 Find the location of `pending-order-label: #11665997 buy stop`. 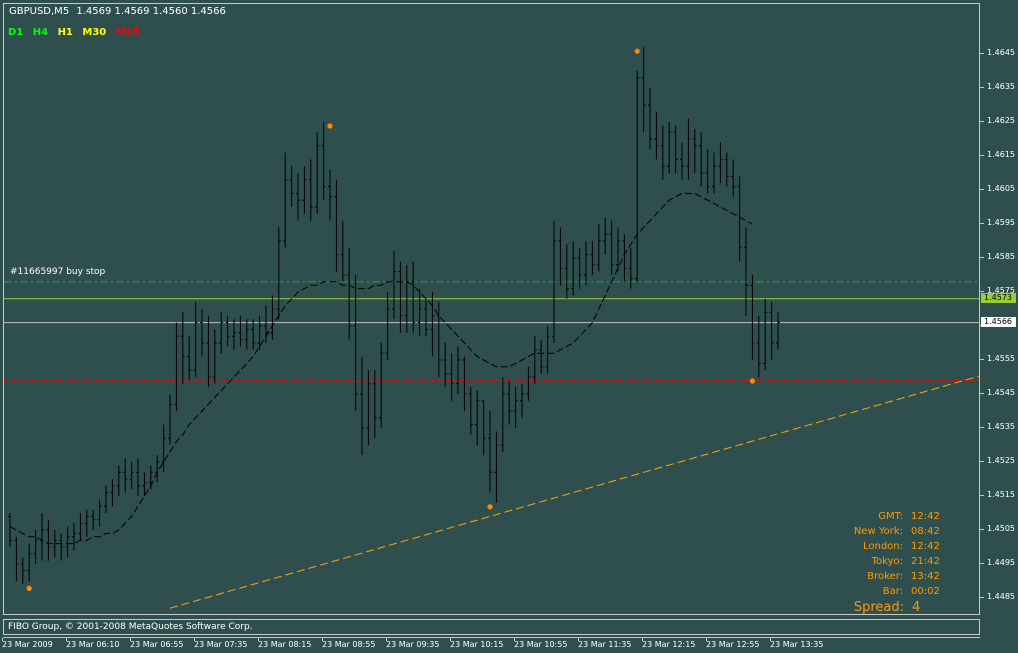

pending-order-label: #11665997 buy stop is located at coordinates (58, 272).